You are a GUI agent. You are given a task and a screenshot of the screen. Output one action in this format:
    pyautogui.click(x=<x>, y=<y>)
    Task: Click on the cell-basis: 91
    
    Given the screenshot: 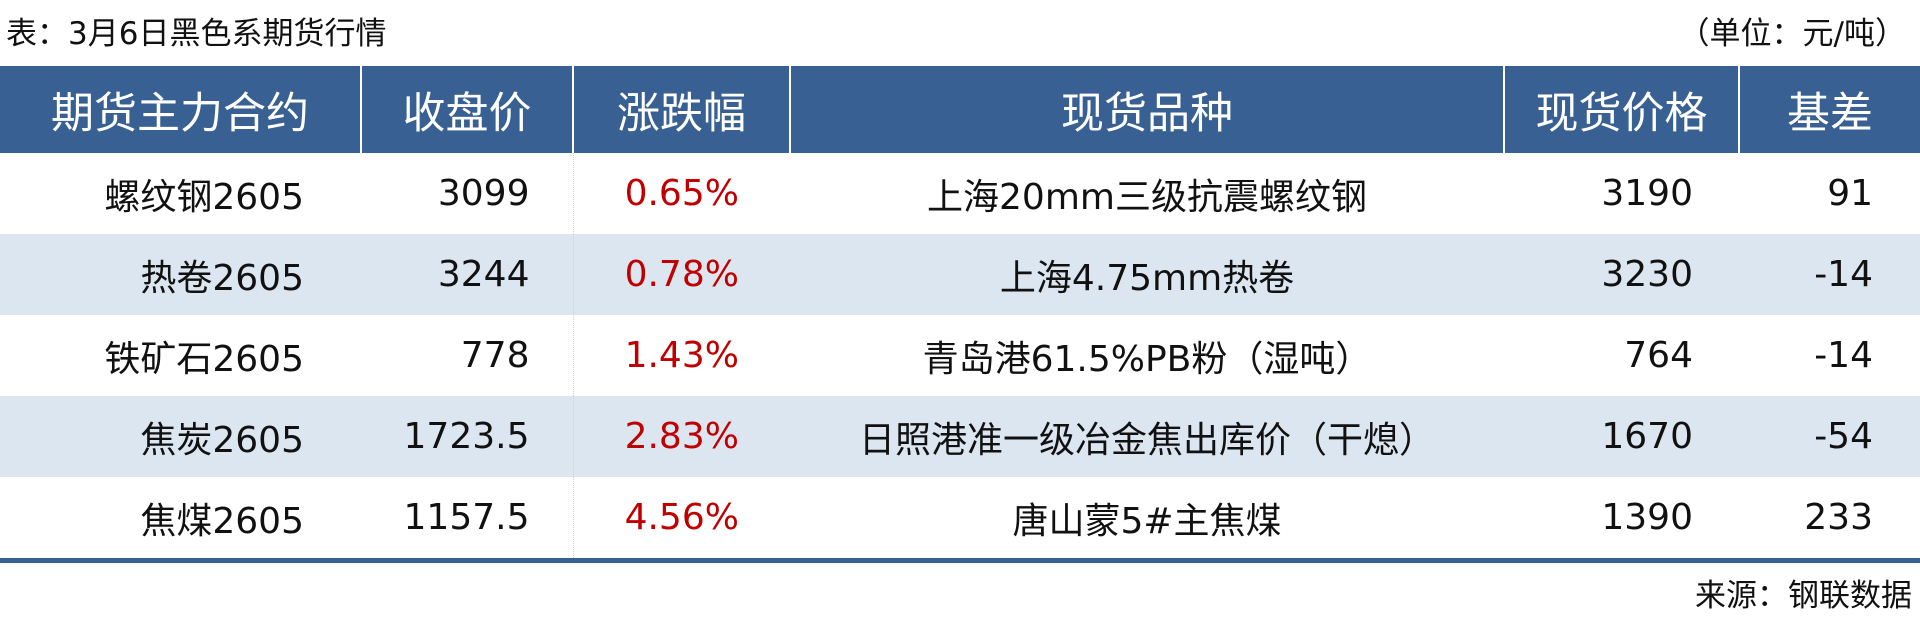 What is the action you would take?
    pyautogui.click(x=1850, y=193)
    